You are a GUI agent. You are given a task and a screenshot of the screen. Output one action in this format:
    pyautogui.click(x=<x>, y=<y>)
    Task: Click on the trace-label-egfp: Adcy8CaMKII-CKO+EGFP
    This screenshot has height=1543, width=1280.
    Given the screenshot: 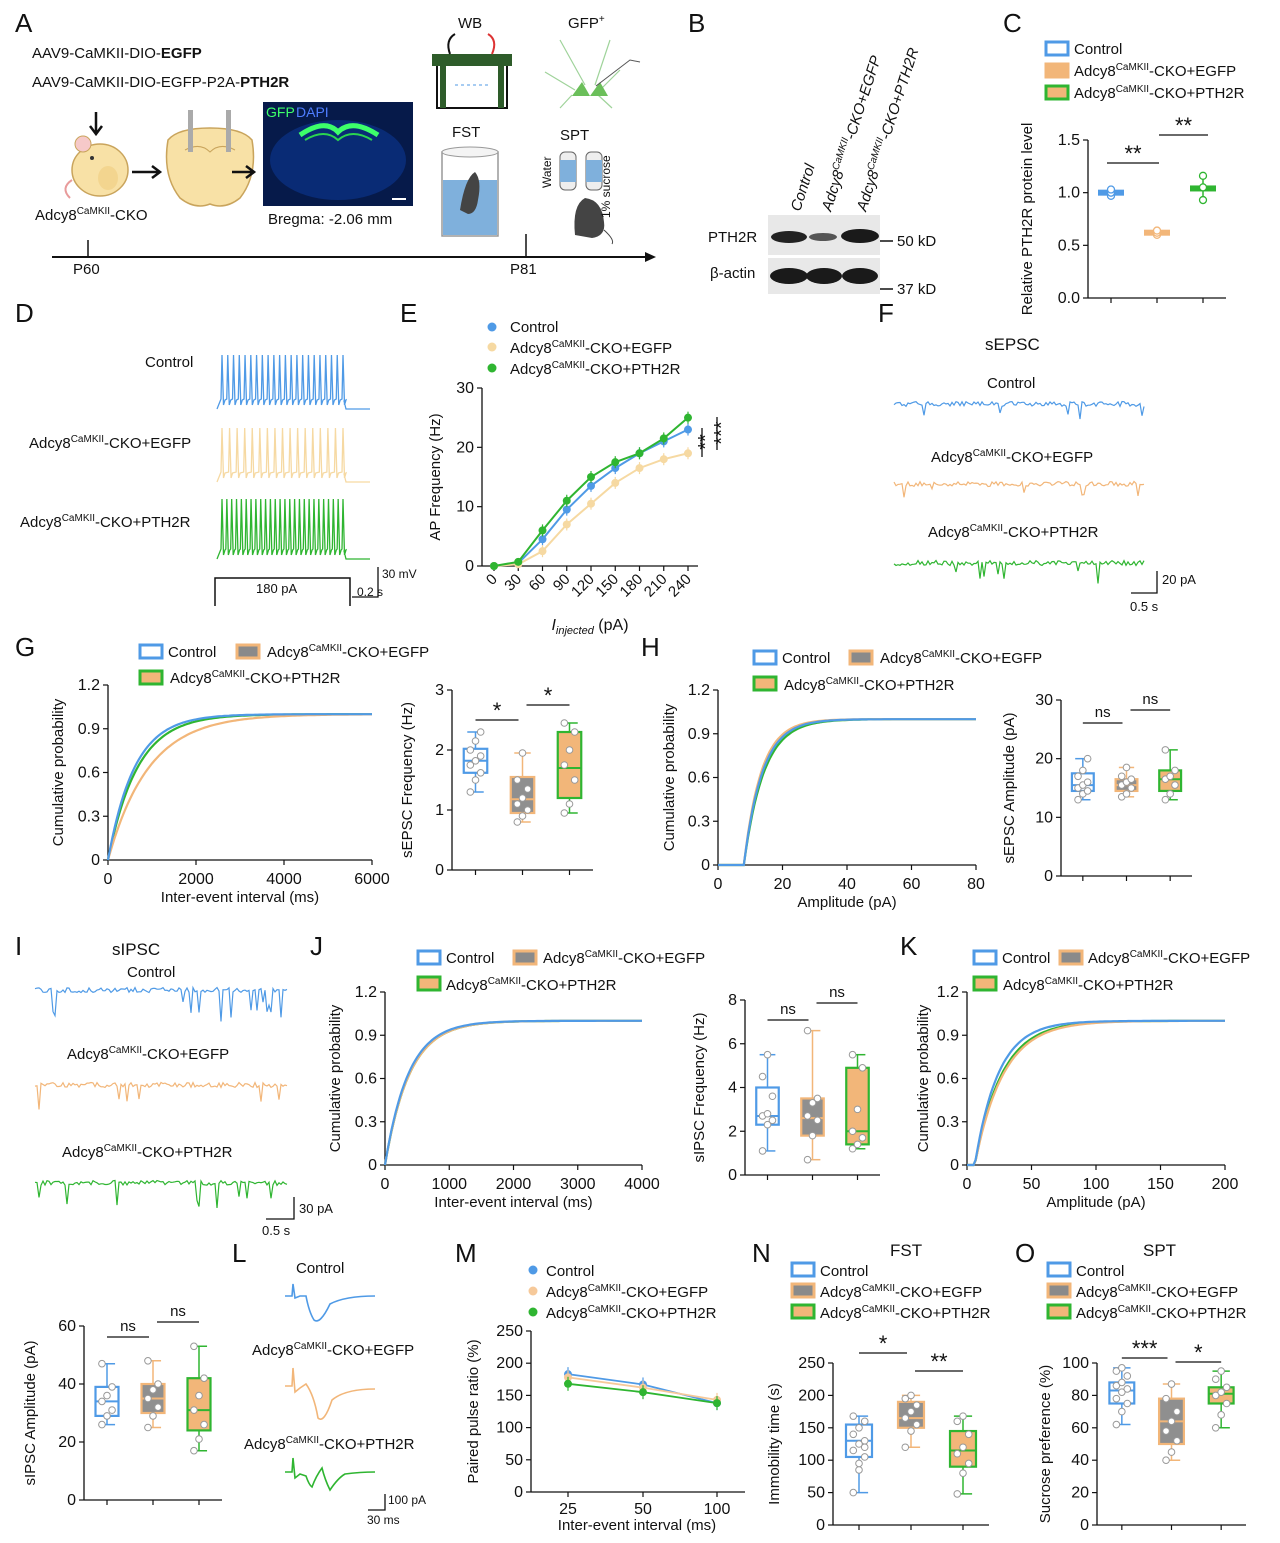 What is the action you would take?
    pyautogui.click(x=1012, y=457)
    